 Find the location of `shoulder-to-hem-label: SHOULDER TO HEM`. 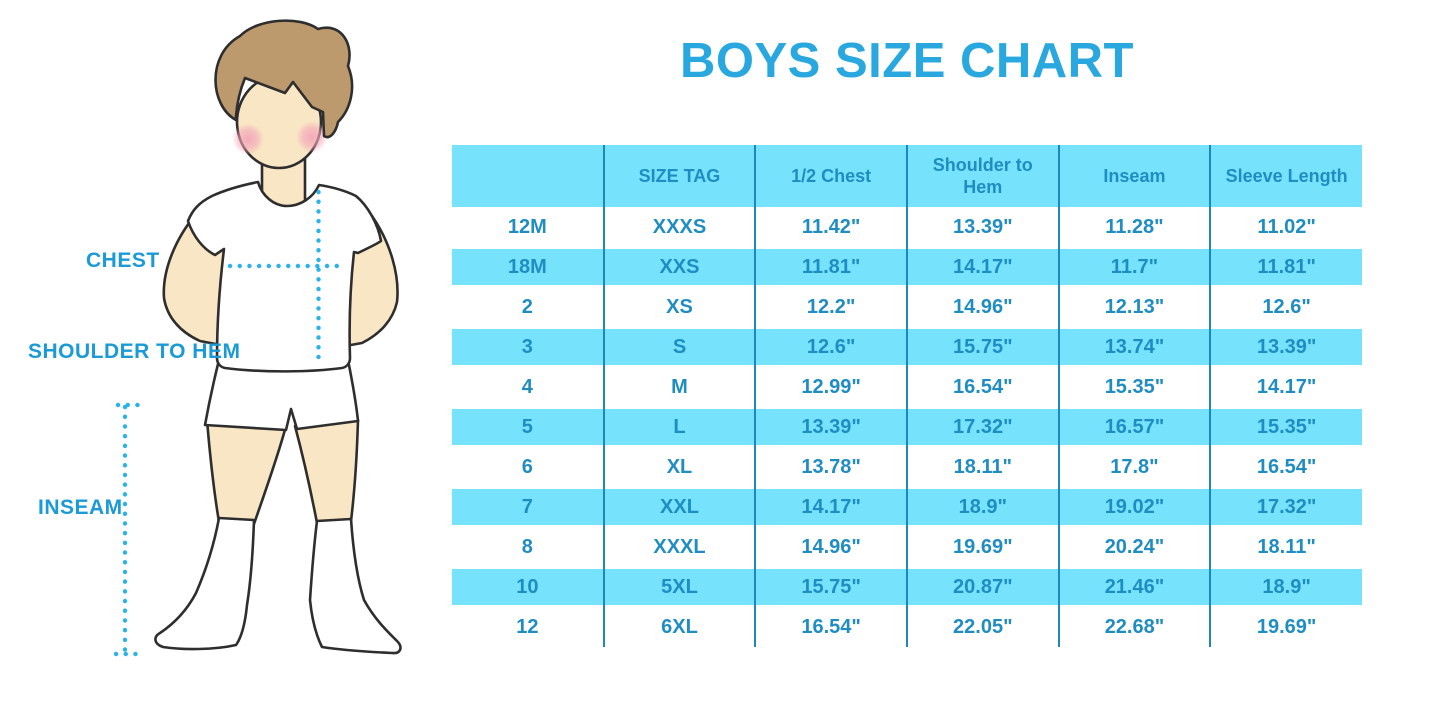

shoulder-to-hem-label: SHOULDER TO HEM is located at coordinates (134, 351).